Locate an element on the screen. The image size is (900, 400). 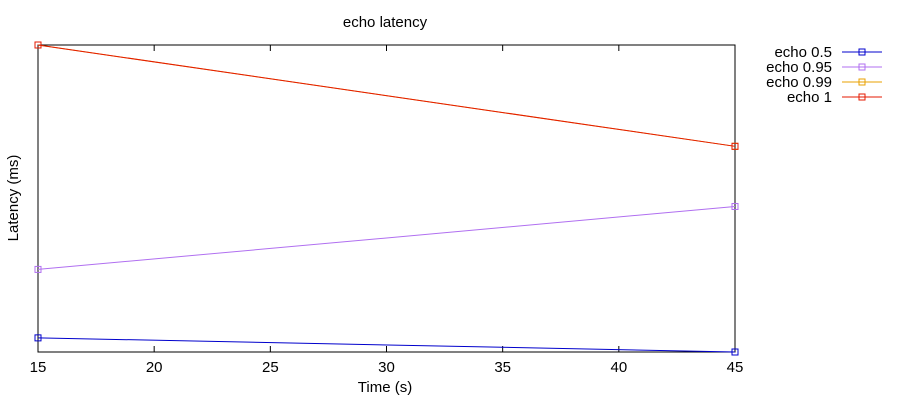
legend-label: echo 0.99 is located at coordinates (799, 82).